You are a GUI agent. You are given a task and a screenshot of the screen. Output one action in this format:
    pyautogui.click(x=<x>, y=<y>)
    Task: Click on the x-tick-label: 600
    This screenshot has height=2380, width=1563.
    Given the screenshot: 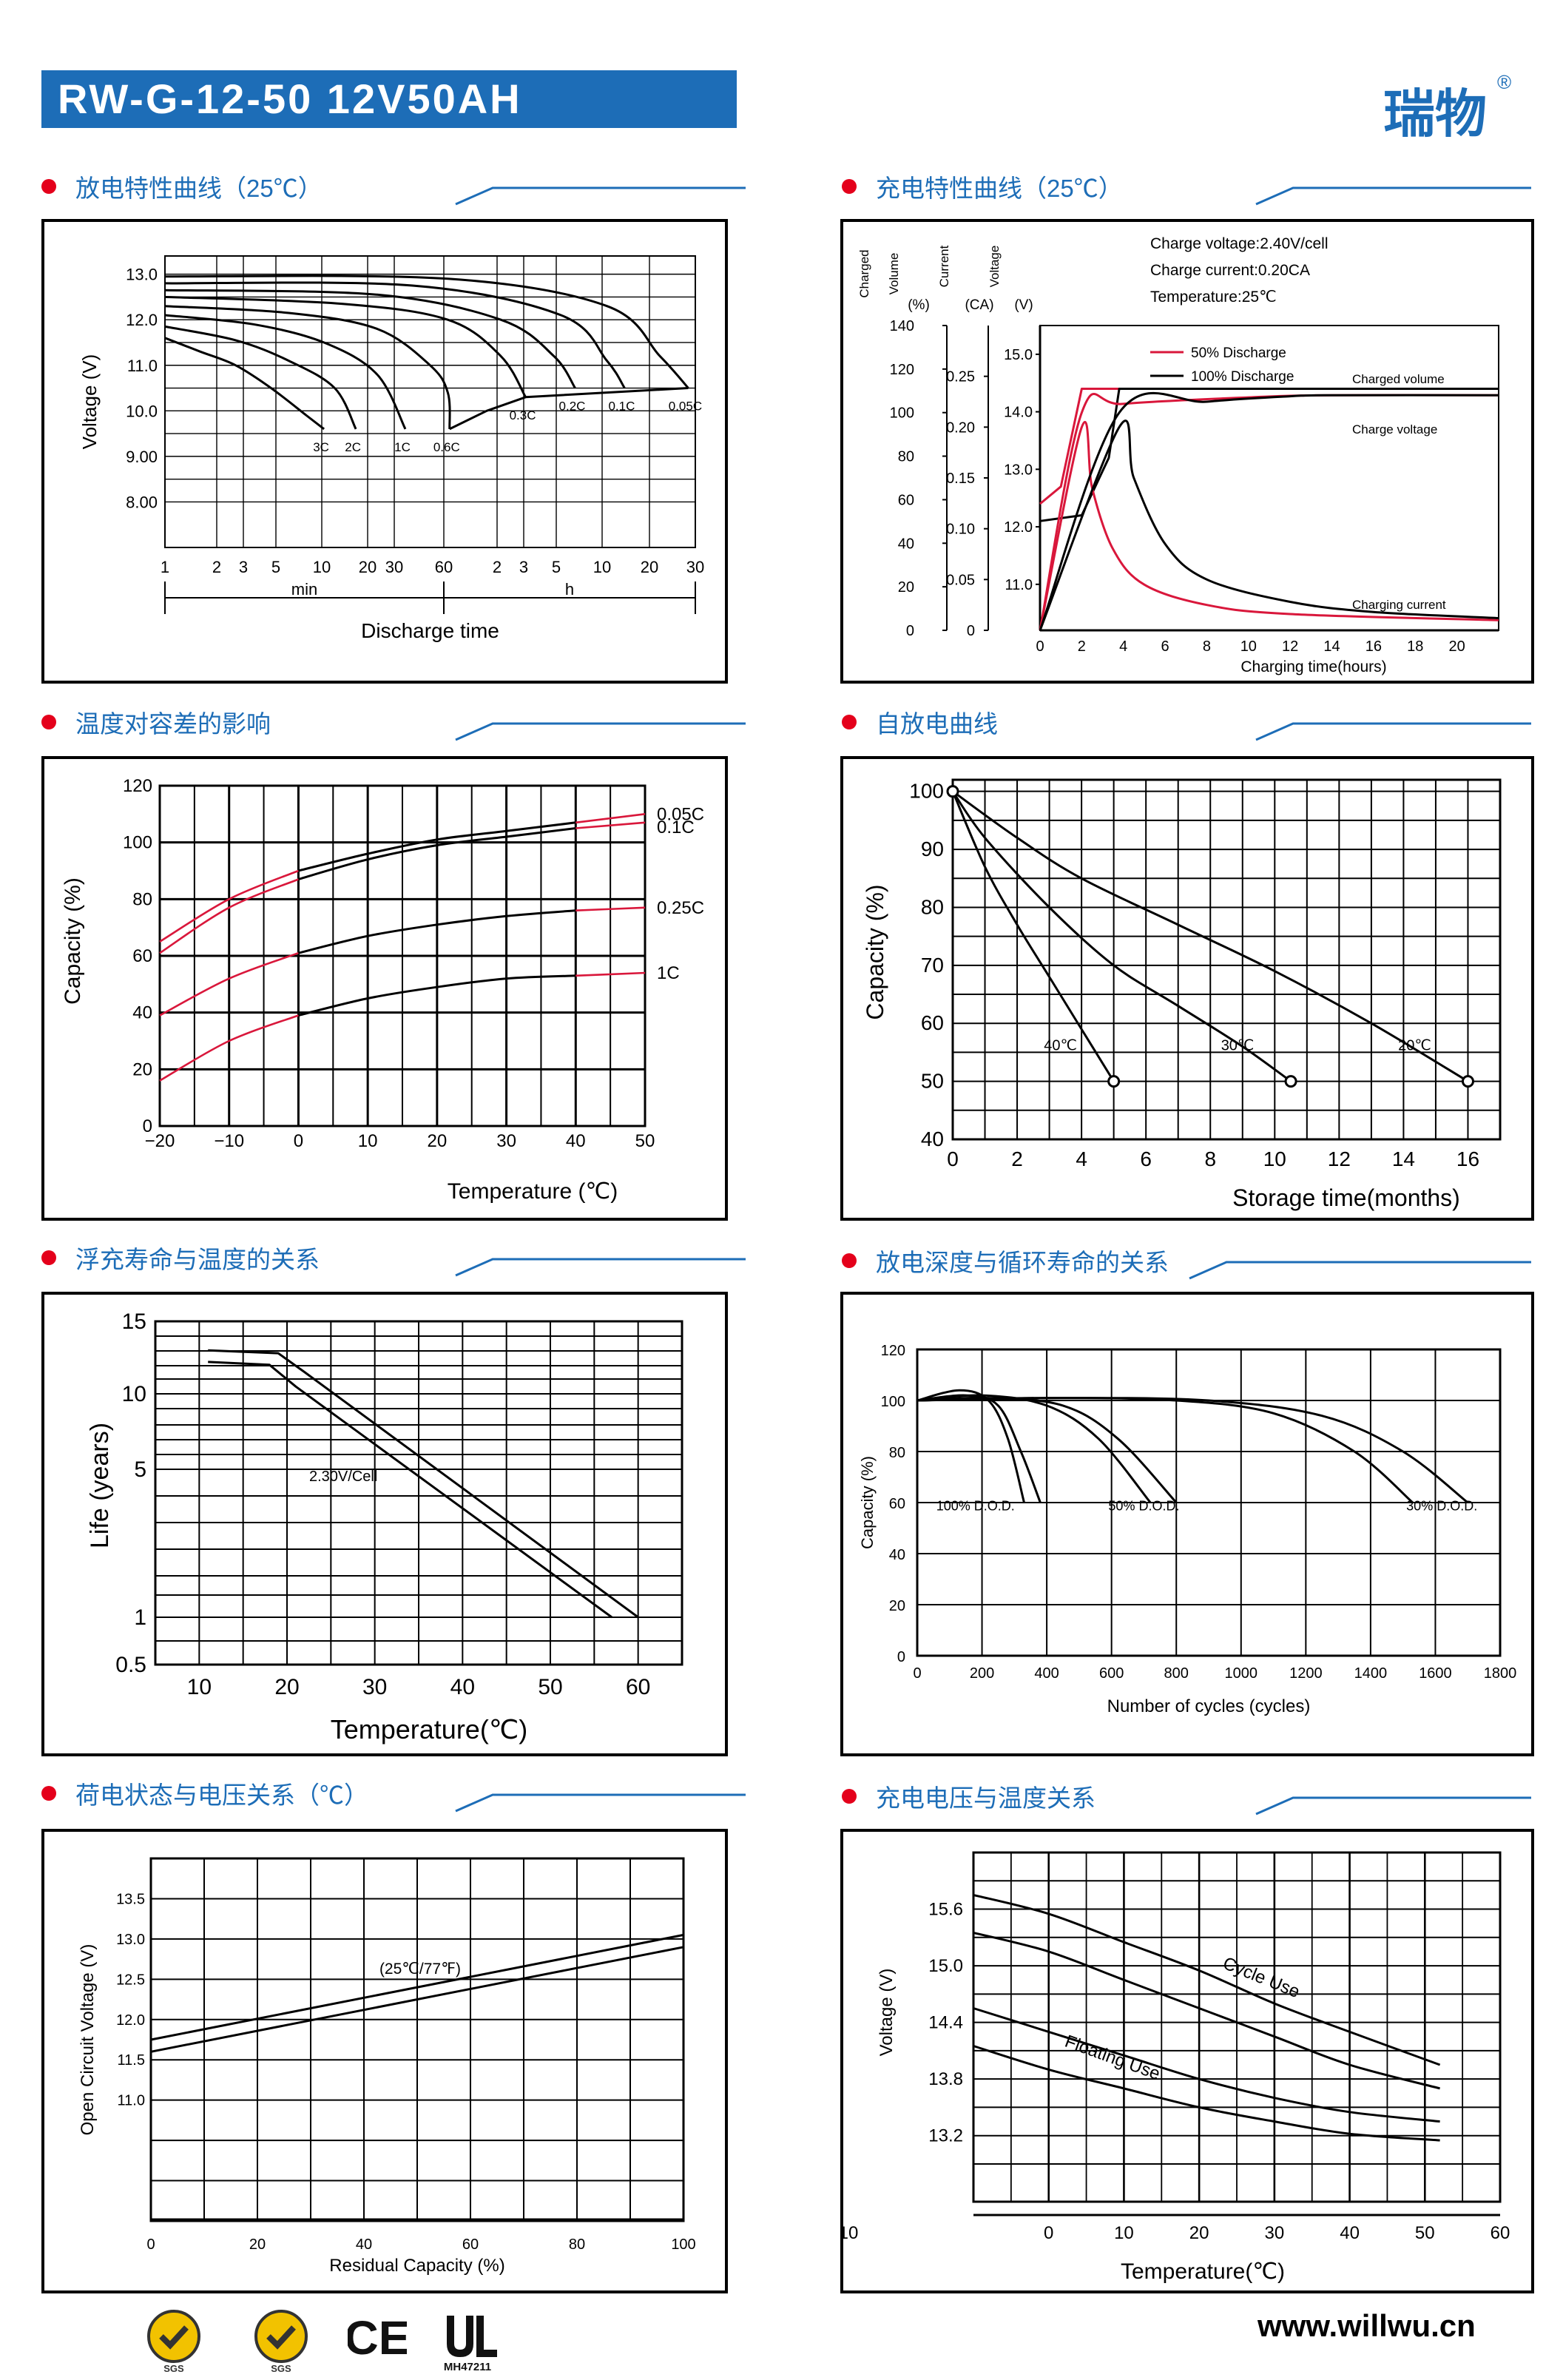 What is the action you would take?
    pyautogui.click(x=1111, y=1674)
    